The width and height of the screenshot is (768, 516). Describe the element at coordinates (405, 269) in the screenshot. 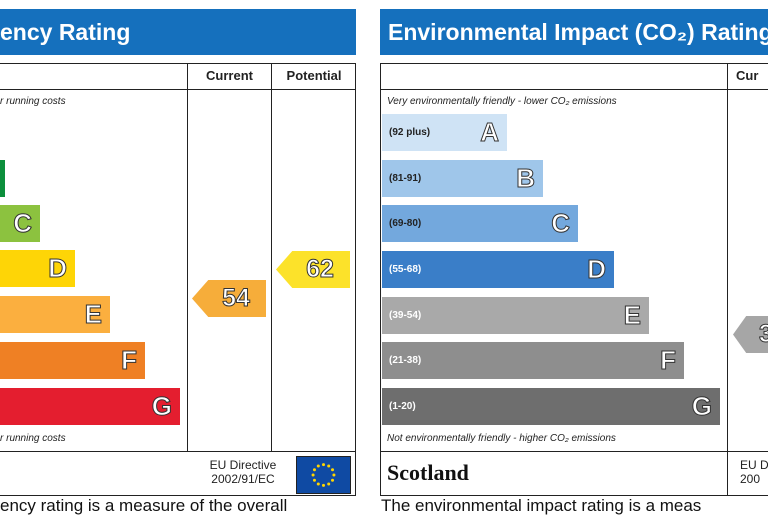

I see `environmental-band-range: (55-68)` at that location.